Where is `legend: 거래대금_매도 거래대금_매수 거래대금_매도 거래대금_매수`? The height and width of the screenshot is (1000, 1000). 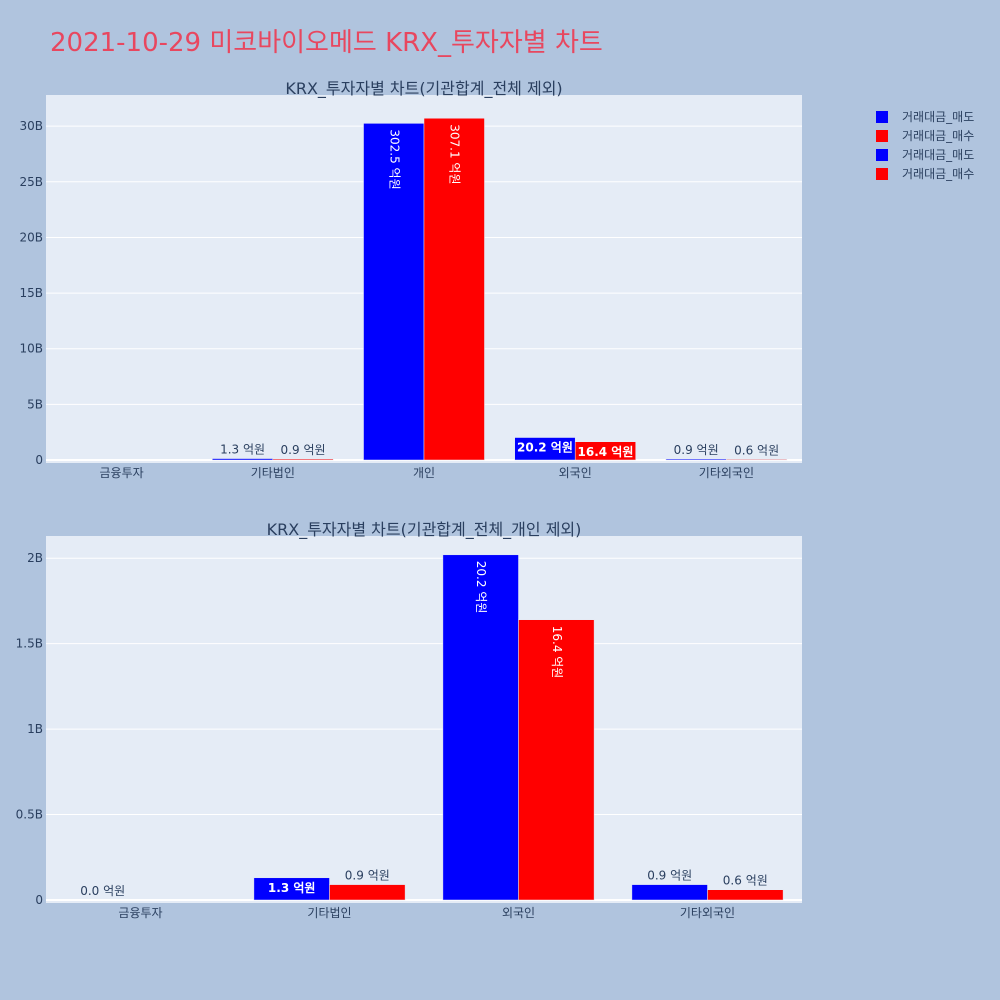 legend: 거래대금_매도 거래대금_매수 거래대금_매도 거래대금_매수 is located at coordinates (925, 145).